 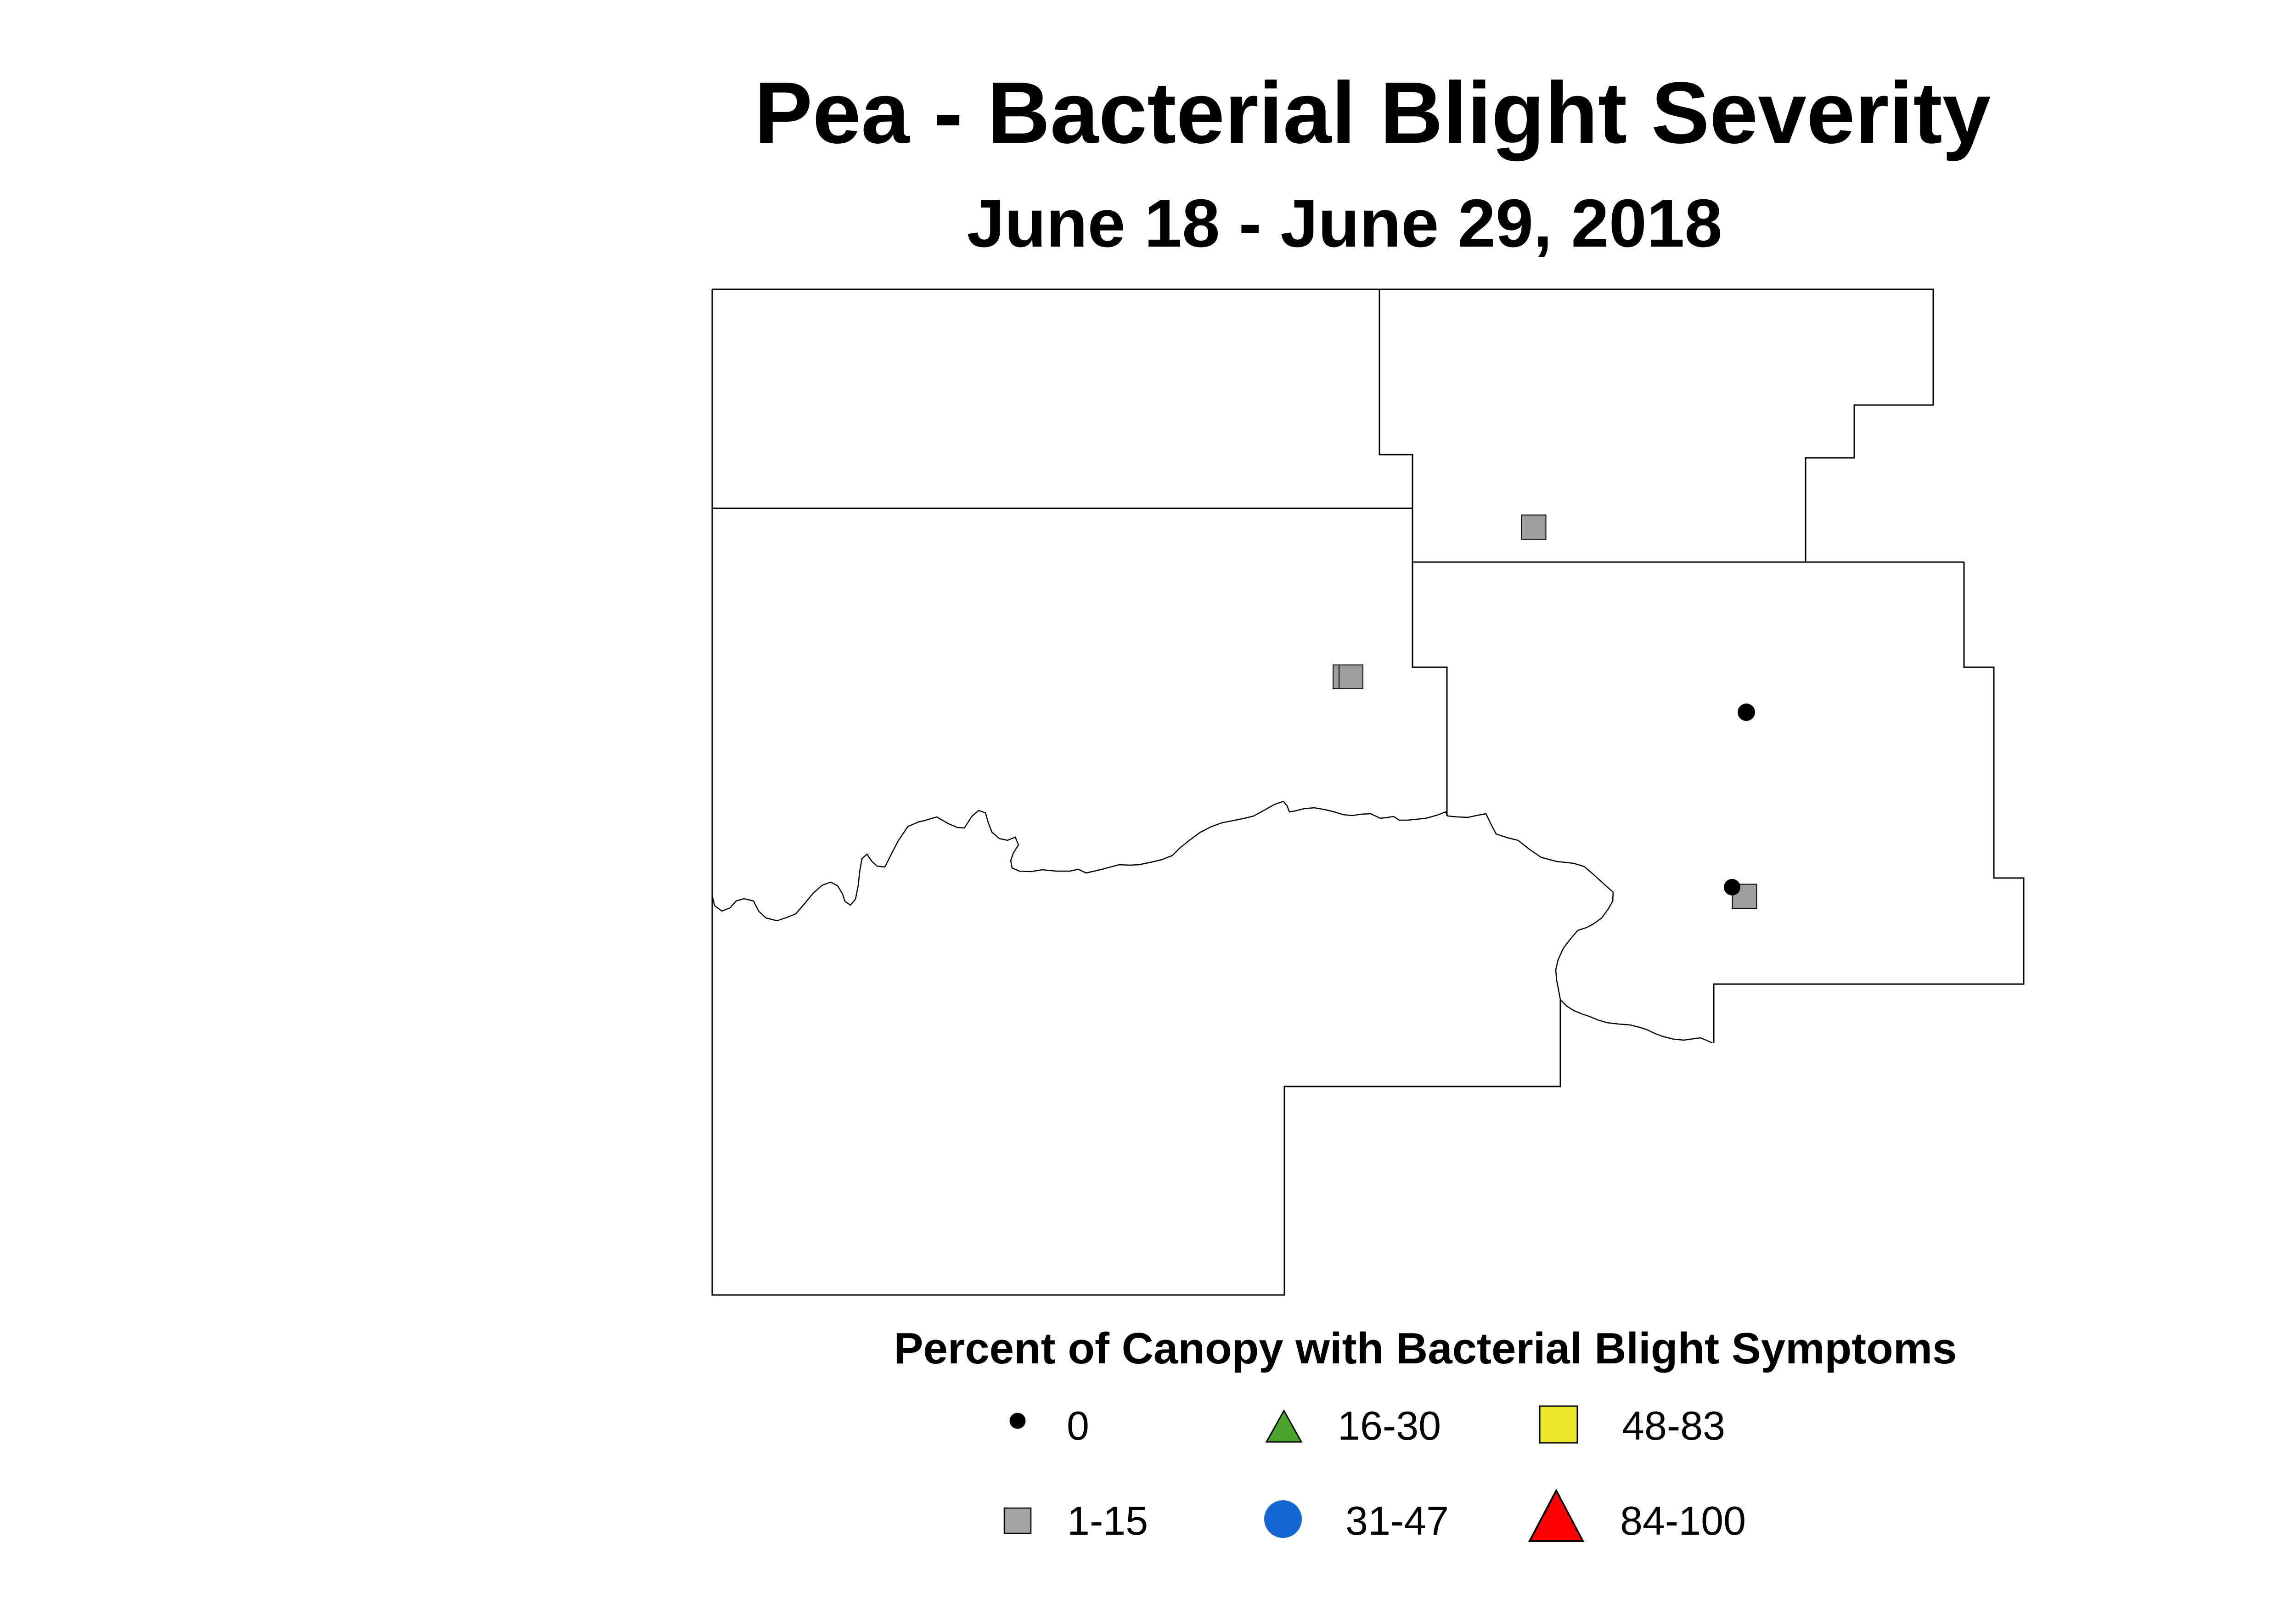 What do you see at coordinates (1323, 425) in the screenshot?
I see `county-boundary-top-right` at bounding box center [1323, 425].